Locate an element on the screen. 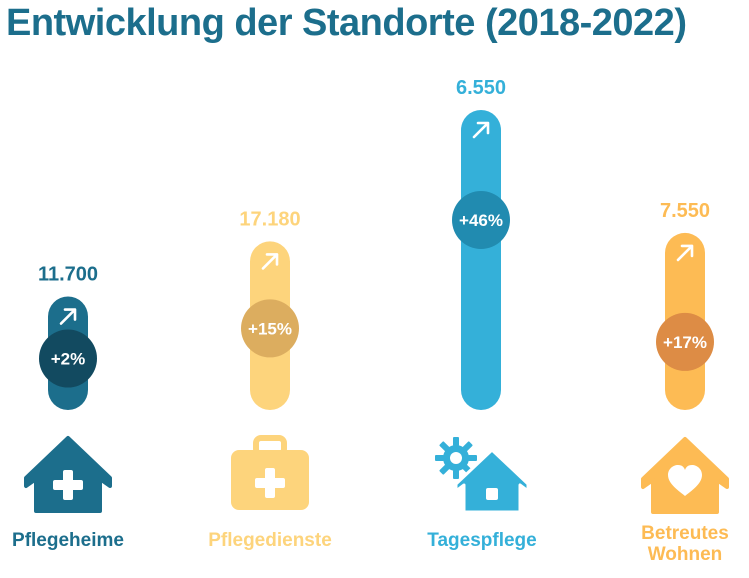  value-label: 11.700 is located at coordinates (68, 275).